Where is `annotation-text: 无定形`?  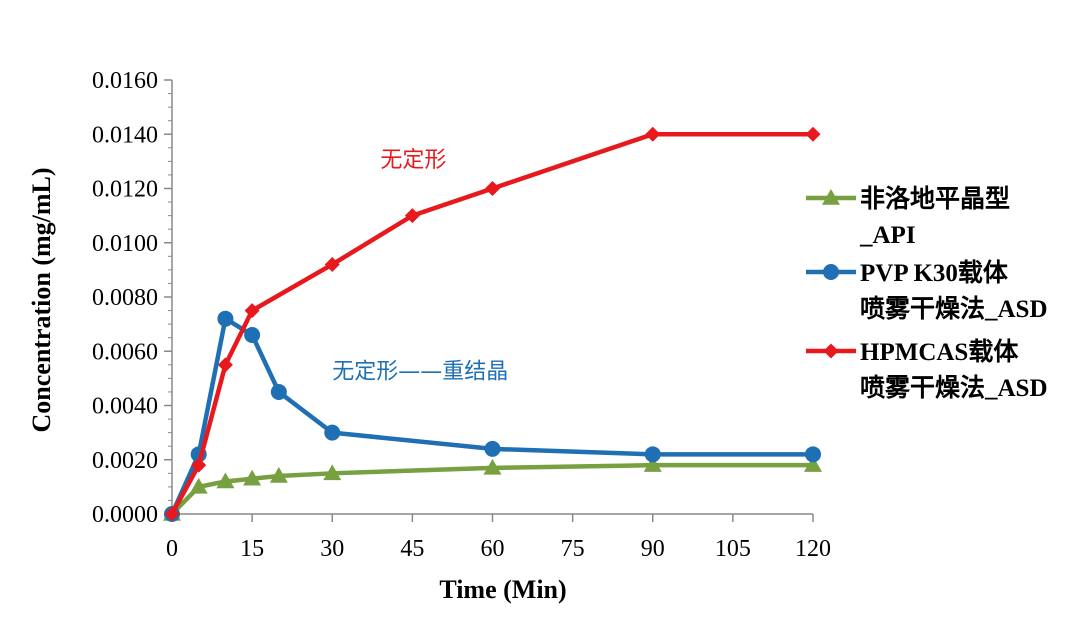
annotation-text: 无定形 is located at coordinates (413, 160).